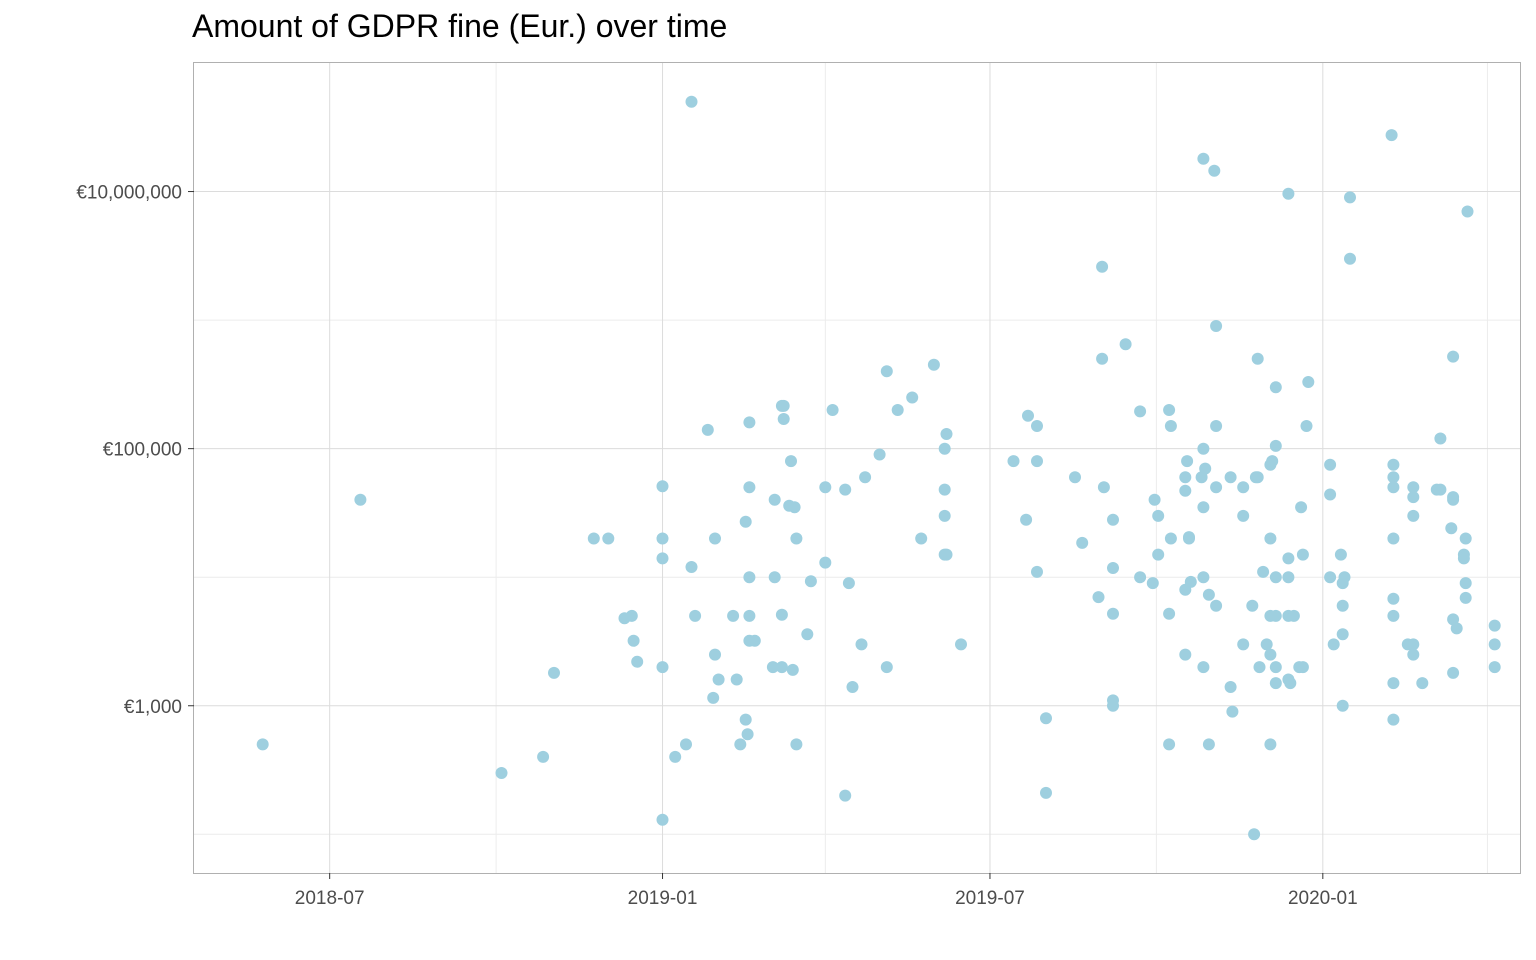 This screenshot has height=960, width=1536. I want to click on y-tick-label: €10,000,000, so click(129, 193).